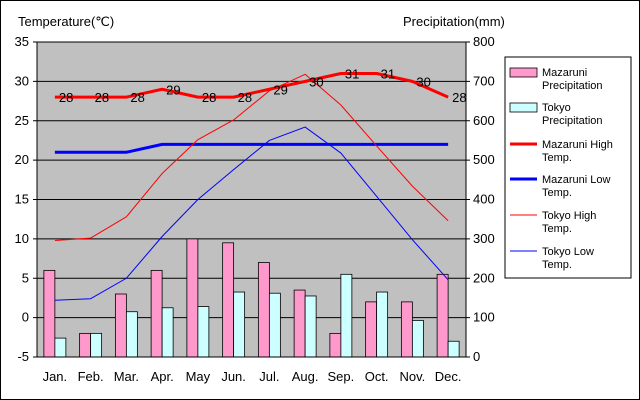 The width and height of the screenshot is (640, 400). What do you see at coordinates (66, 21) in the screenshot?
I see `y-axis-left-title: Temperature(℃)` at bounding box center [66, 21].